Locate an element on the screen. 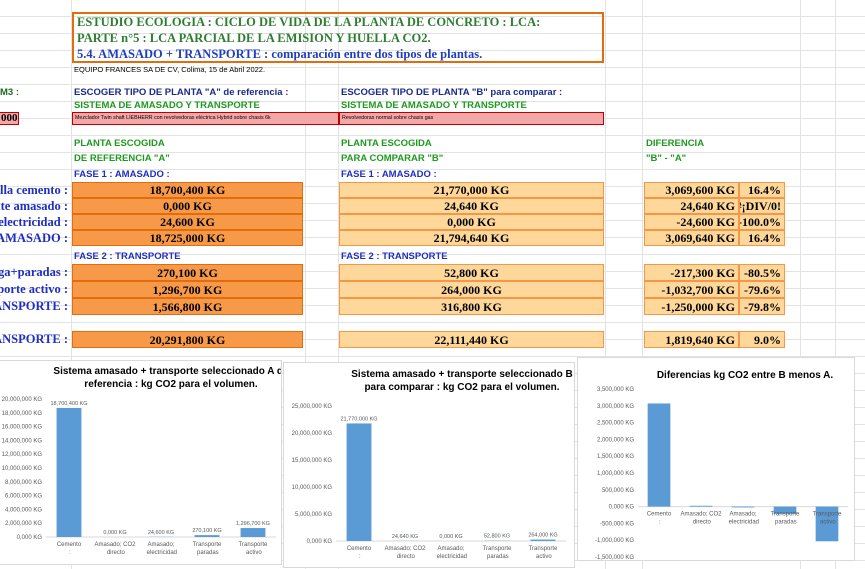 This screenshot has width=865, height=569. y-tick-label: 2,500,000 KG is located at coordinates (615, 424).